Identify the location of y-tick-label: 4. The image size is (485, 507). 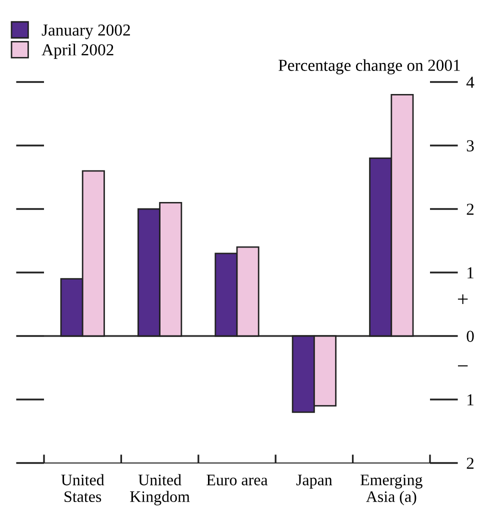
(470, 82).